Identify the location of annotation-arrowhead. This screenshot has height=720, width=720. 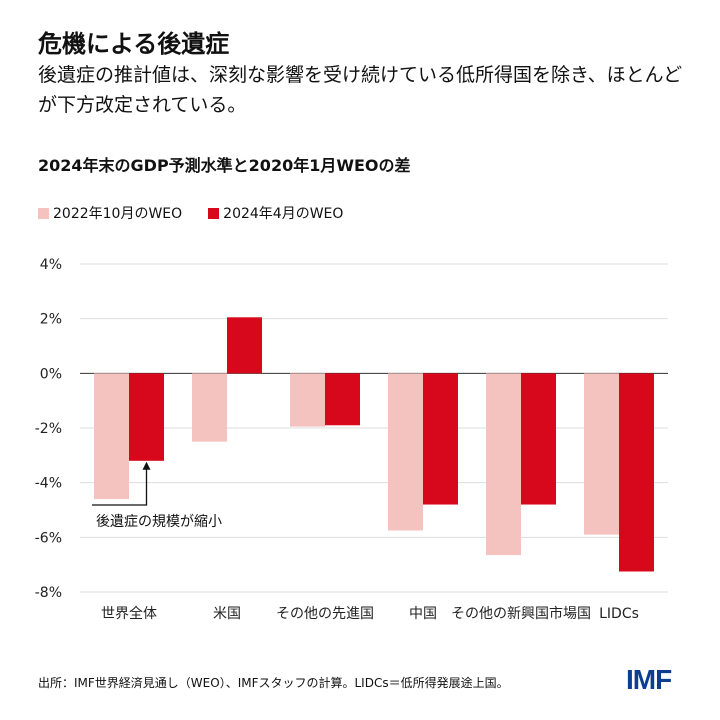
(146, 465).